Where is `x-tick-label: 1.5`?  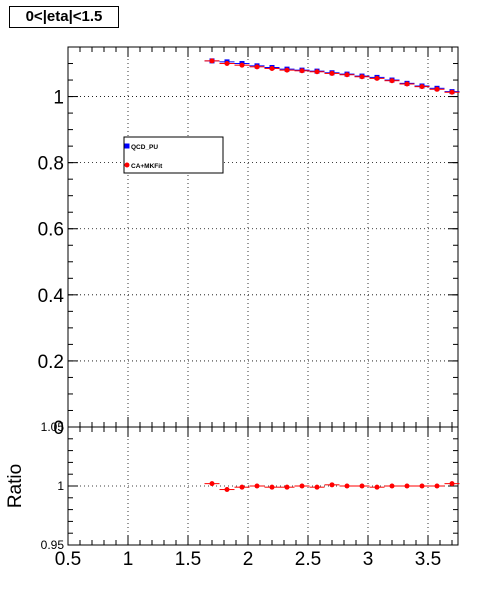
x-tick-label: 1.5 is located at coordinates (188, 559).